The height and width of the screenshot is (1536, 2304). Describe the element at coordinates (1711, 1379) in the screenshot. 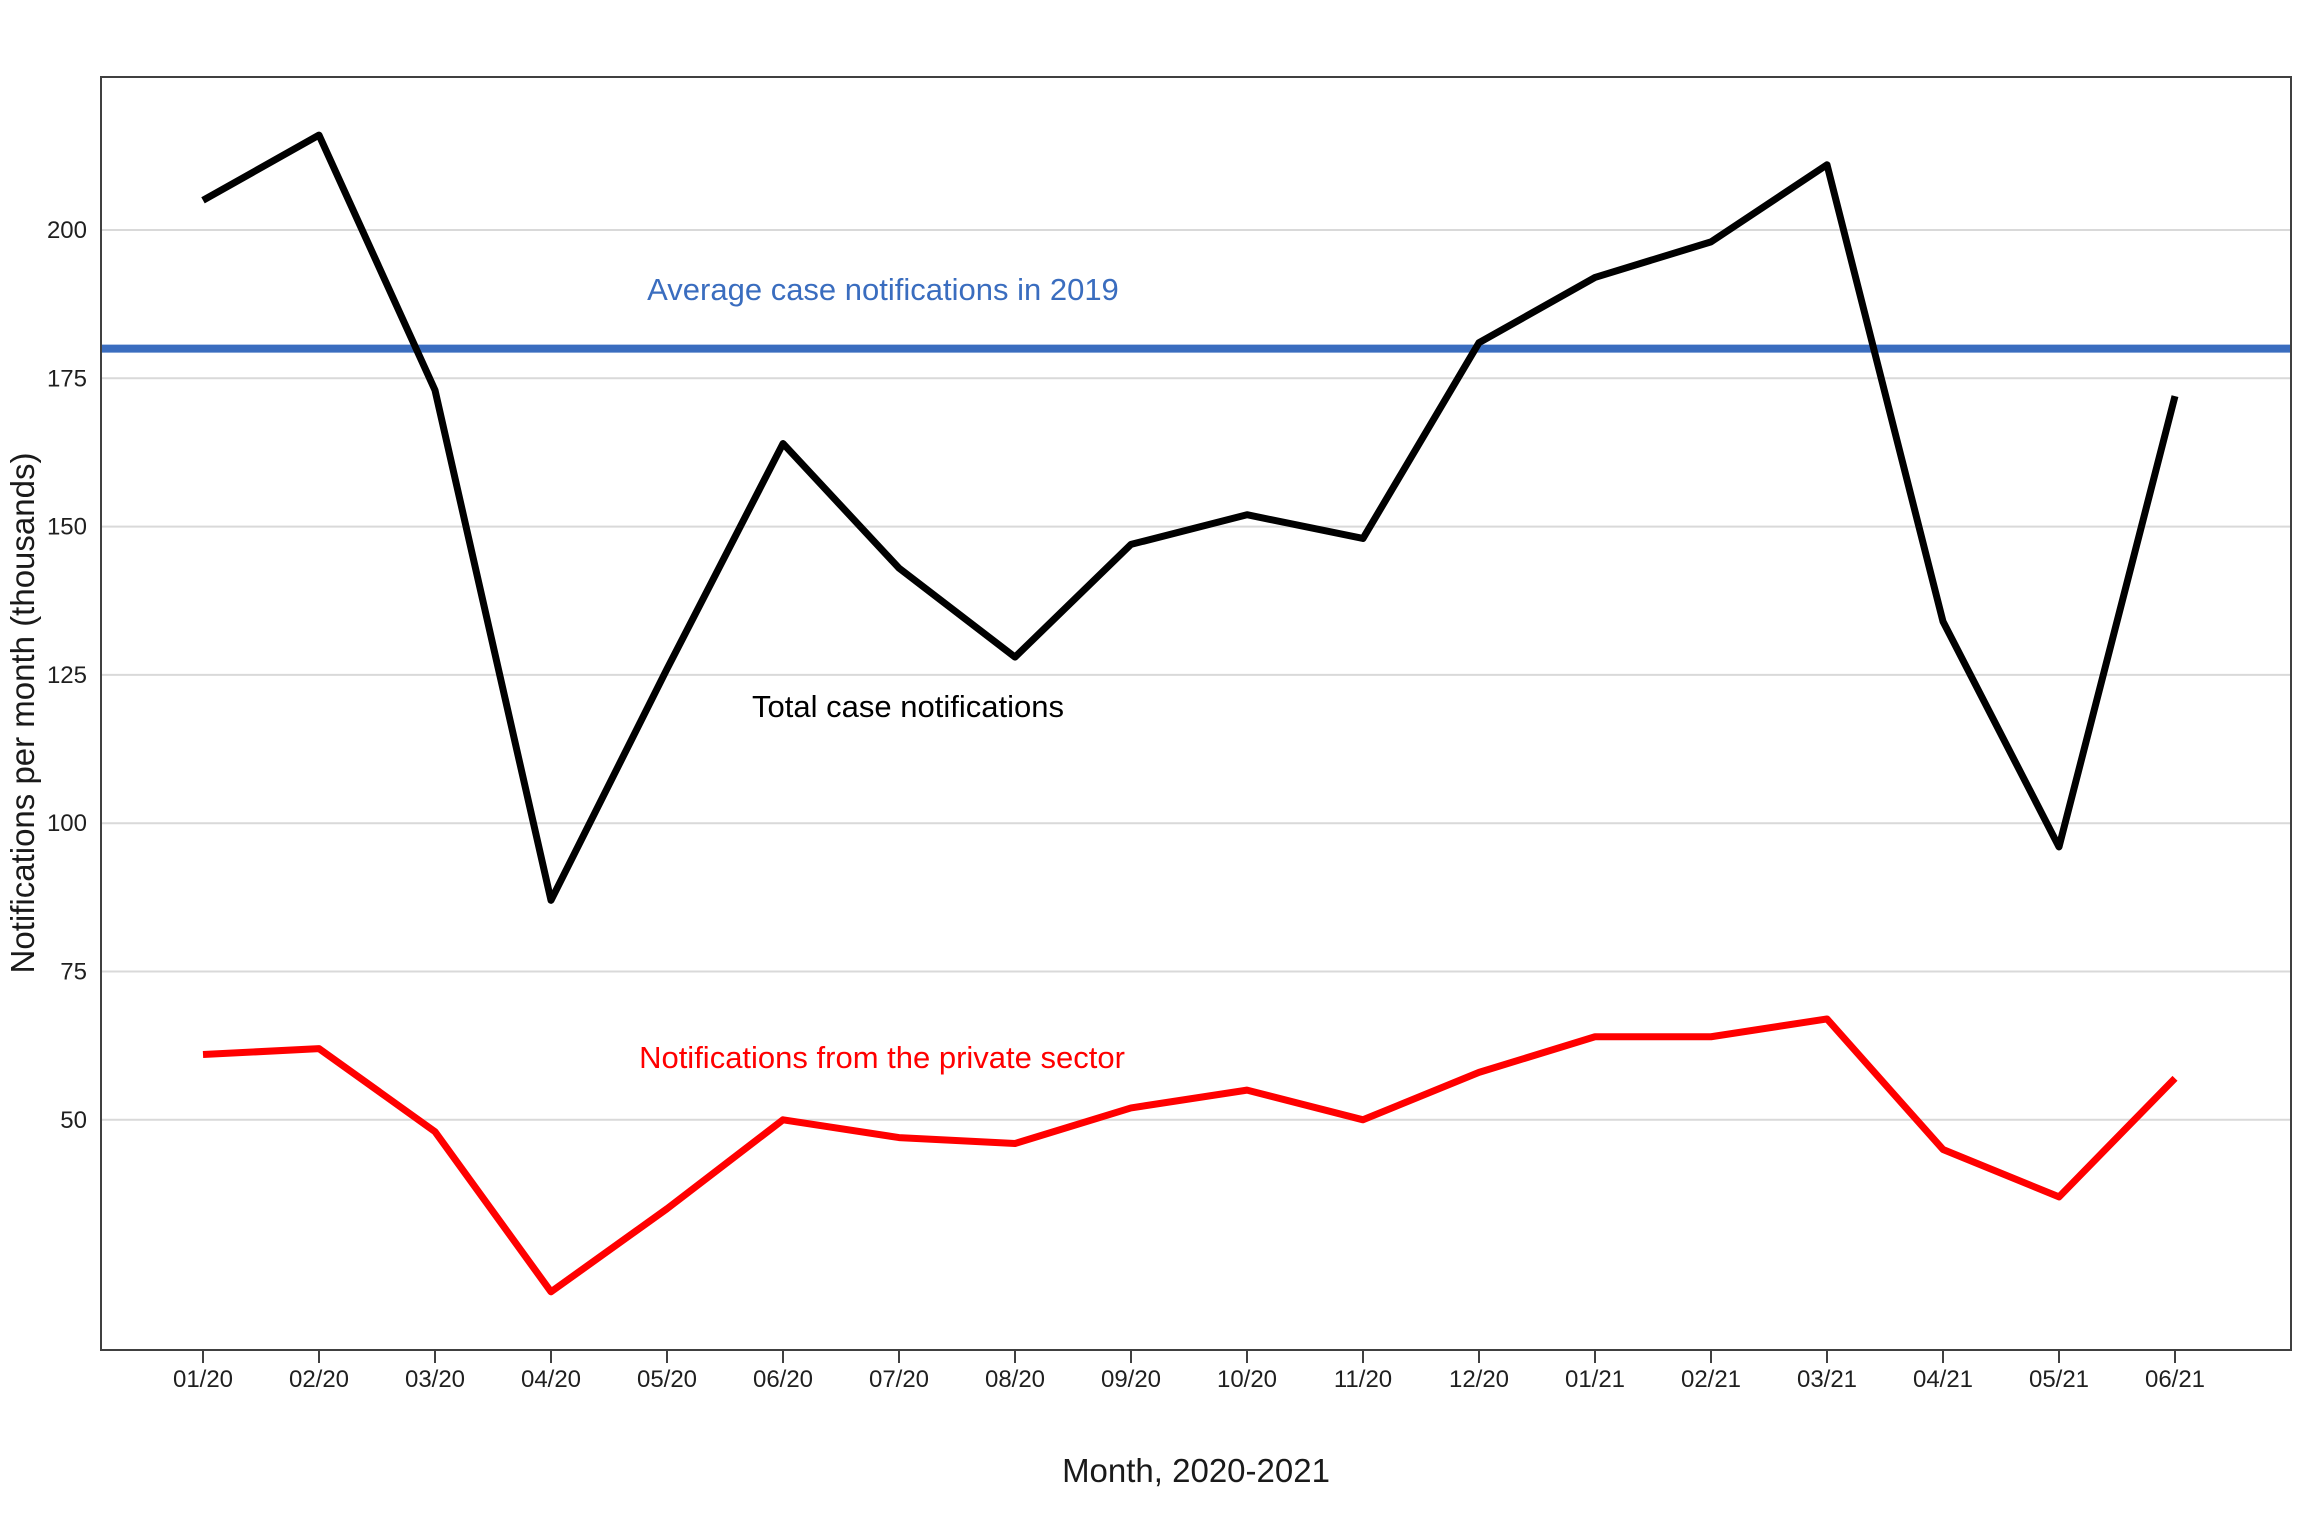

I see `x-tick-label: 02/21` at that location.